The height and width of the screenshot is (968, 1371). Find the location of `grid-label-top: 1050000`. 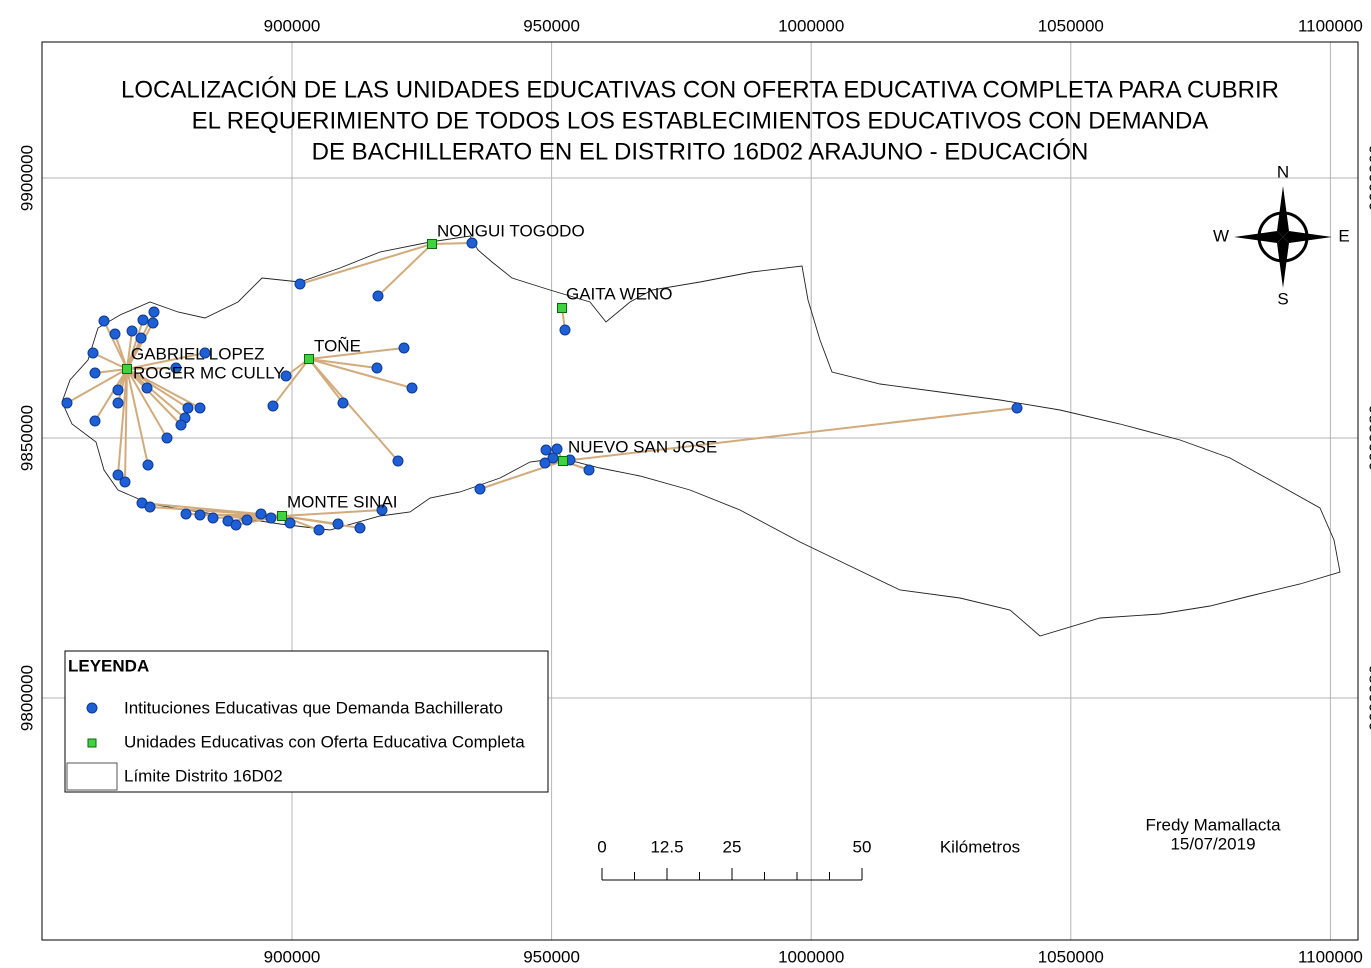

grid-label-top: 1050000 is located at coordinates (1071, 25).